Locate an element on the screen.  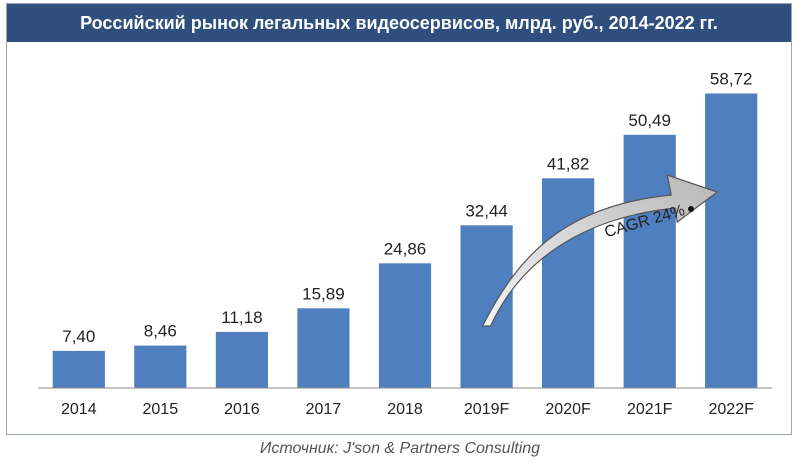
cagr-dot is located at coordinates (691, 209).